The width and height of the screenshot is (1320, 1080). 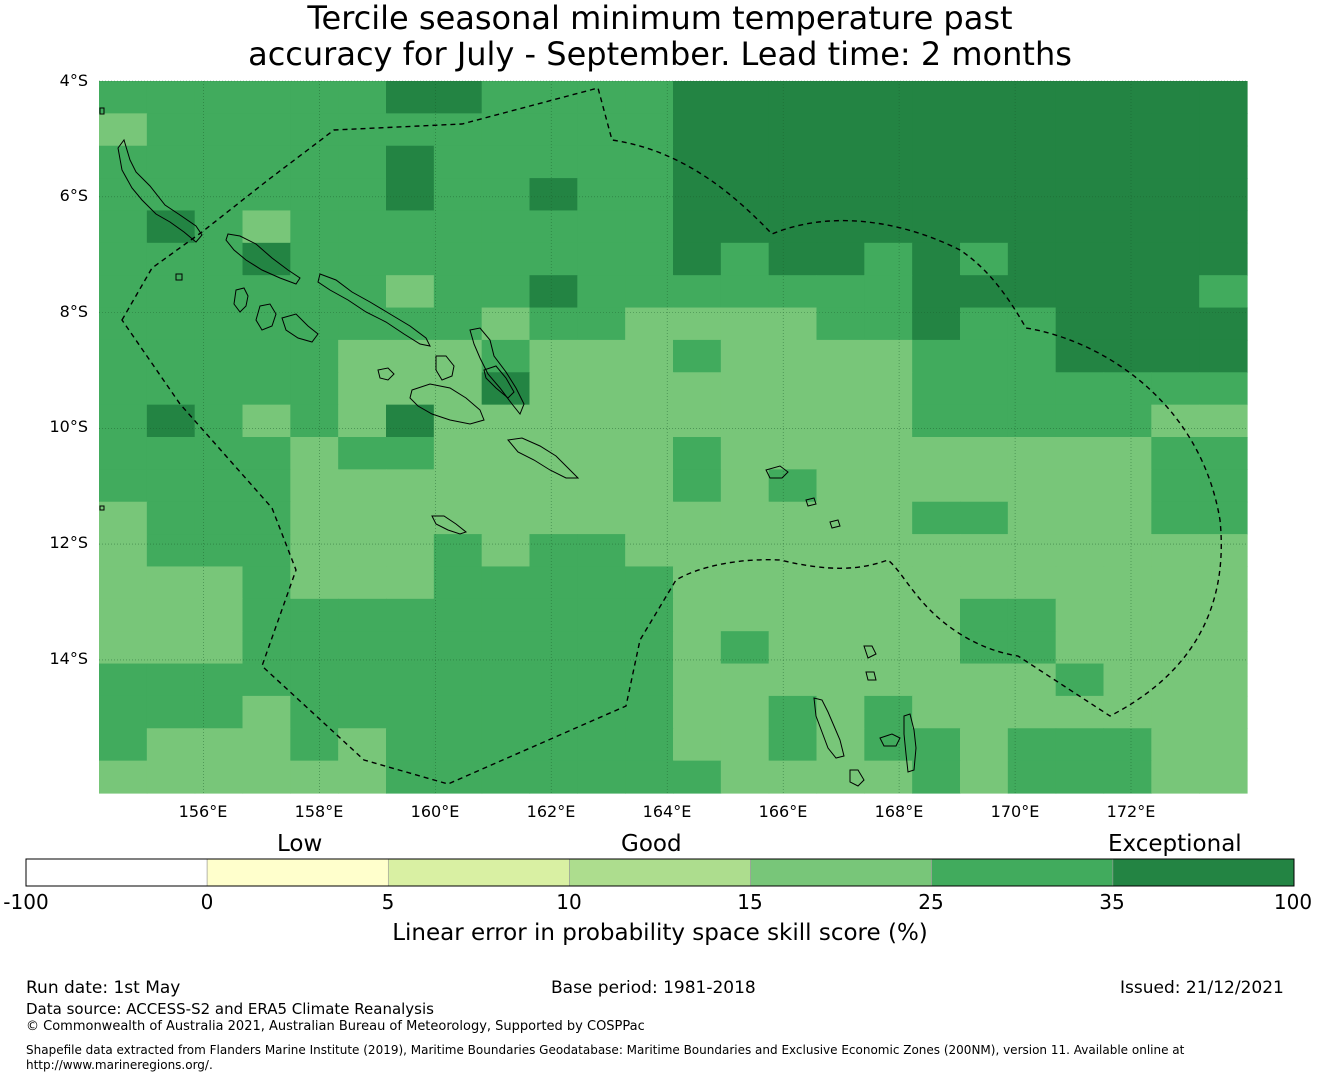 What do you see at coordinates (899, 811) in the screenshot?
I see `lon-label-168e: 168°E` at bounding box center [899, 811].